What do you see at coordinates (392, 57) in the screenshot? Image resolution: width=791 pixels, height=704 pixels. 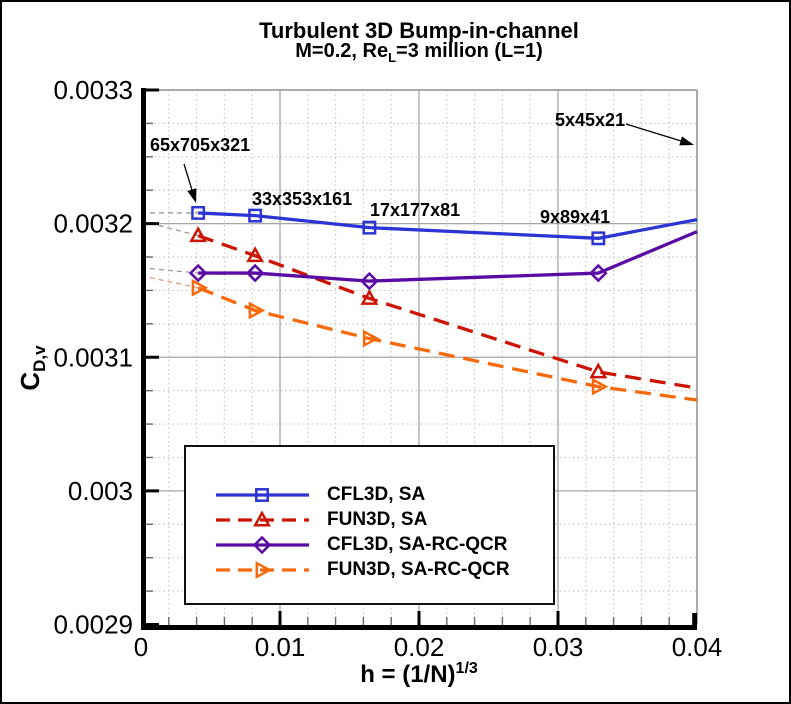 I see `subtitle-subscript: L` at bounding box center [392, 57].